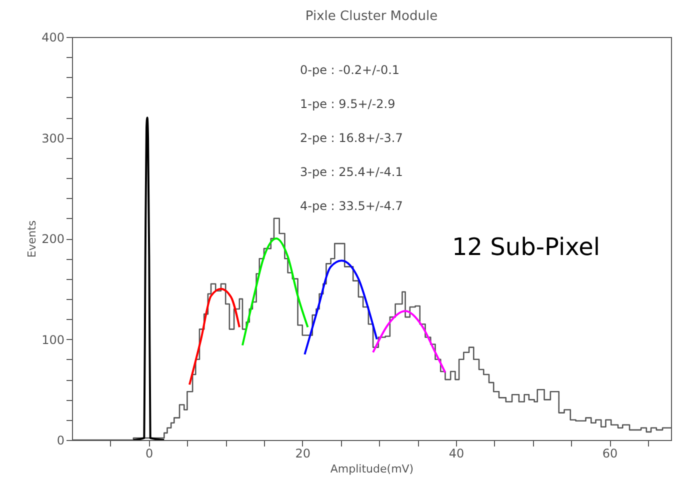 The height and width of the screenshot is (488, 679). What do you see at coordinates (351, 138) in the screenshot?
I see `annotation: 2-pe : 16.8+/-3.7` at bounding box center [351, 138].